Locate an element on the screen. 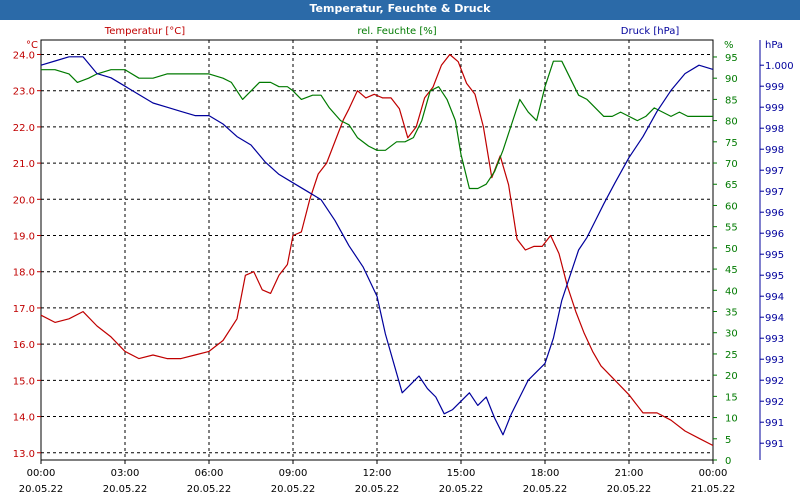  humidity-tick-label: 95 is located at coordinates (731, 58).